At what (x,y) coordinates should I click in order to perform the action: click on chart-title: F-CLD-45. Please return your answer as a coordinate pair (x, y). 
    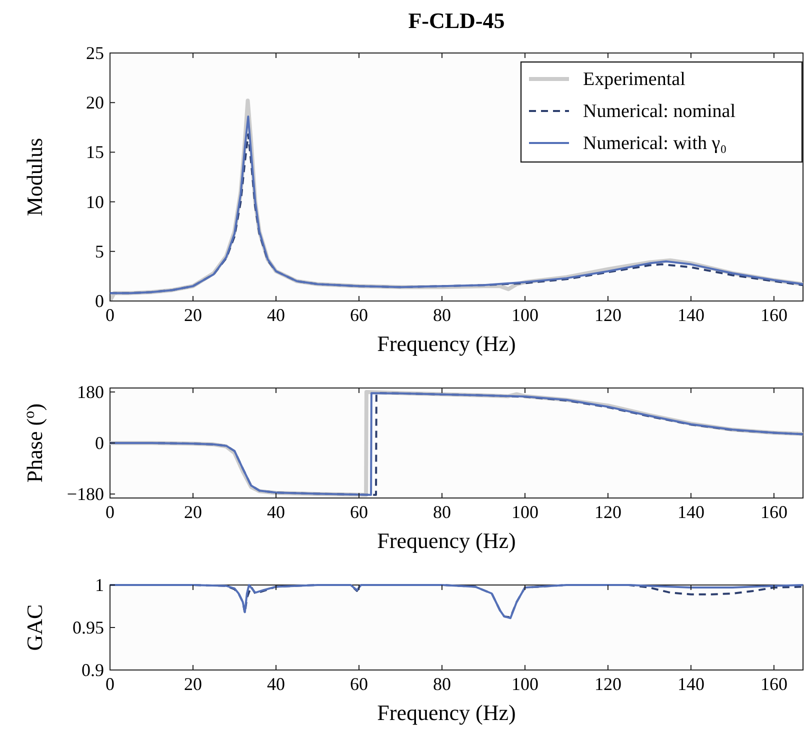
    Looking at the image, I should click on (456, 20).